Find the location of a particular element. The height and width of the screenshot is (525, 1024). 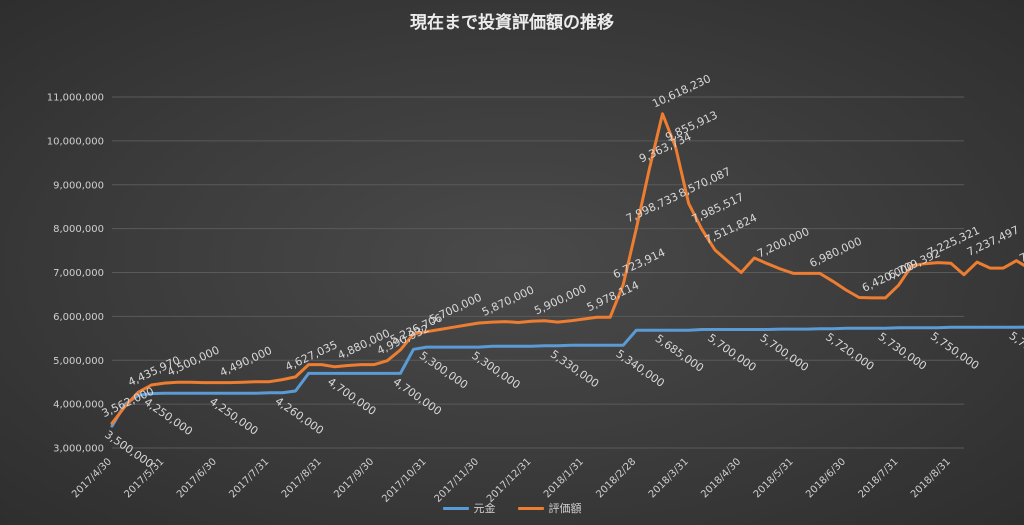

y-tick-label: 10,000,000 is located at coordinates (75, 141).